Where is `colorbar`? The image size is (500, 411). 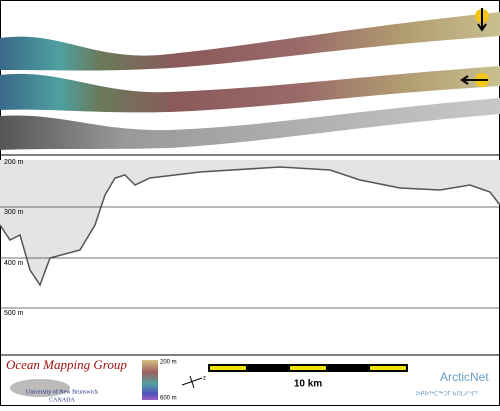 colorbar is located at coordinates (150, 380).